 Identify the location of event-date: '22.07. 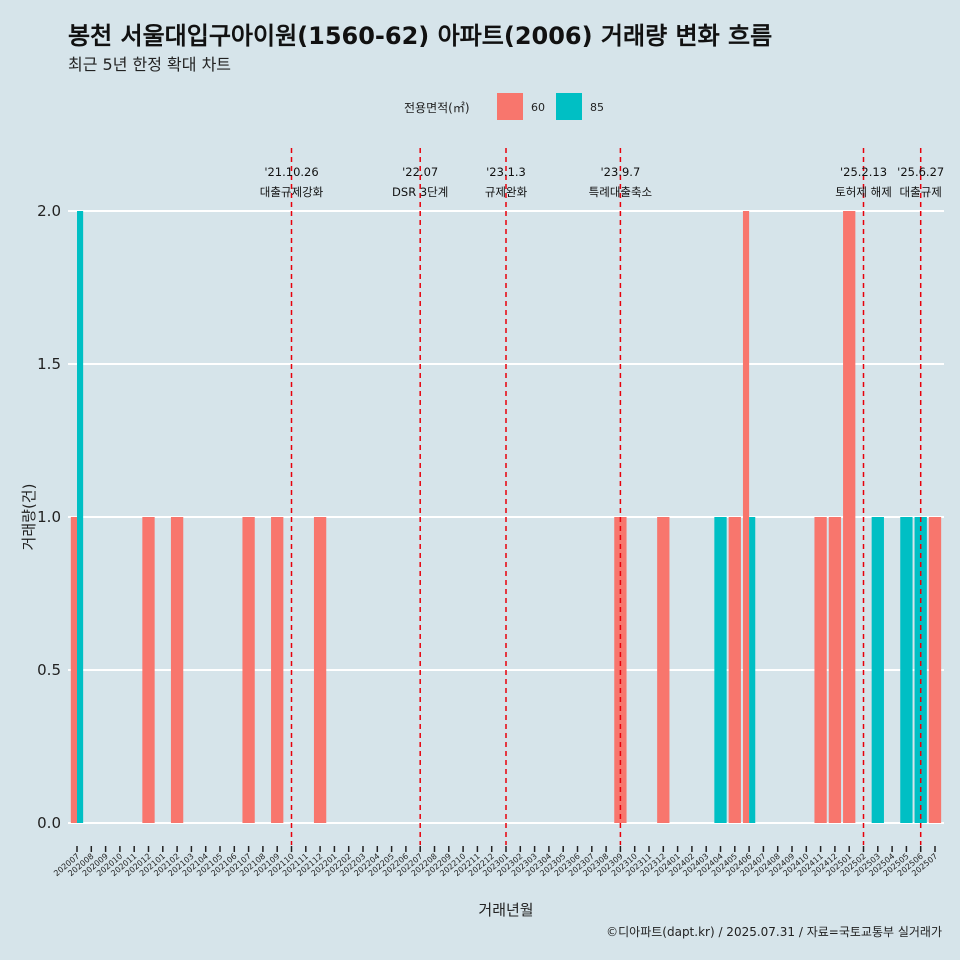
(420, 172).